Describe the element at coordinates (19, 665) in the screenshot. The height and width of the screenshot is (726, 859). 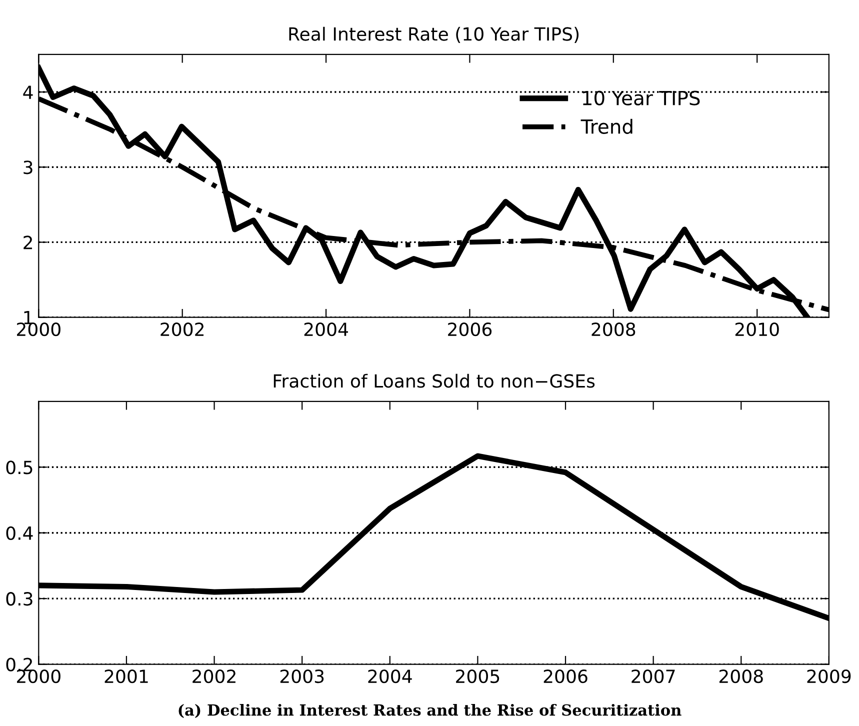
I see `y-tick-label: 0.2` at that location.